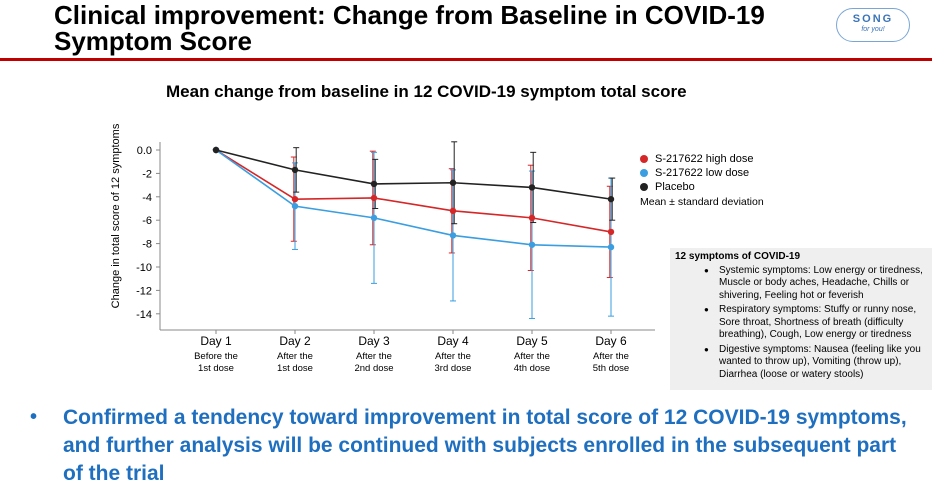 The image size is (932, 488). I want to click on x-tick-label: Day 4, so click(453, 341).